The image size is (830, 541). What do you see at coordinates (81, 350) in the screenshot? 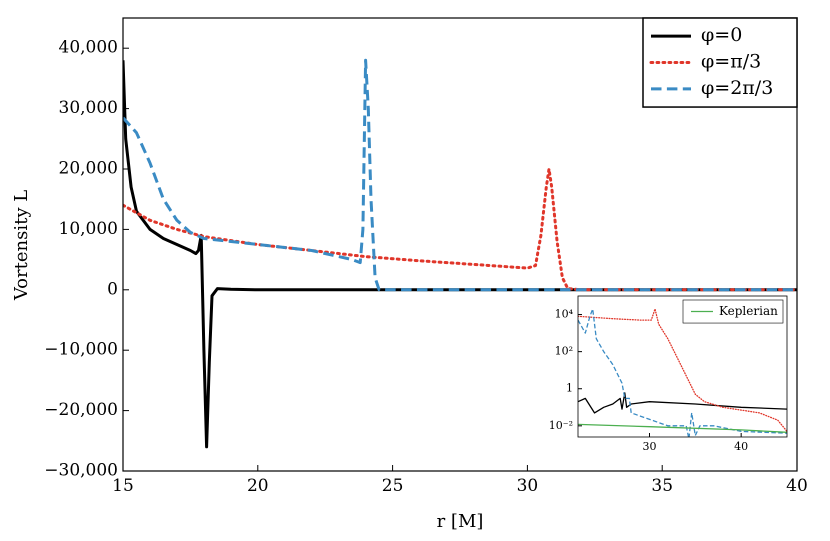
I see `y-tick-label: −10,000` at bounding box center [81, 350].